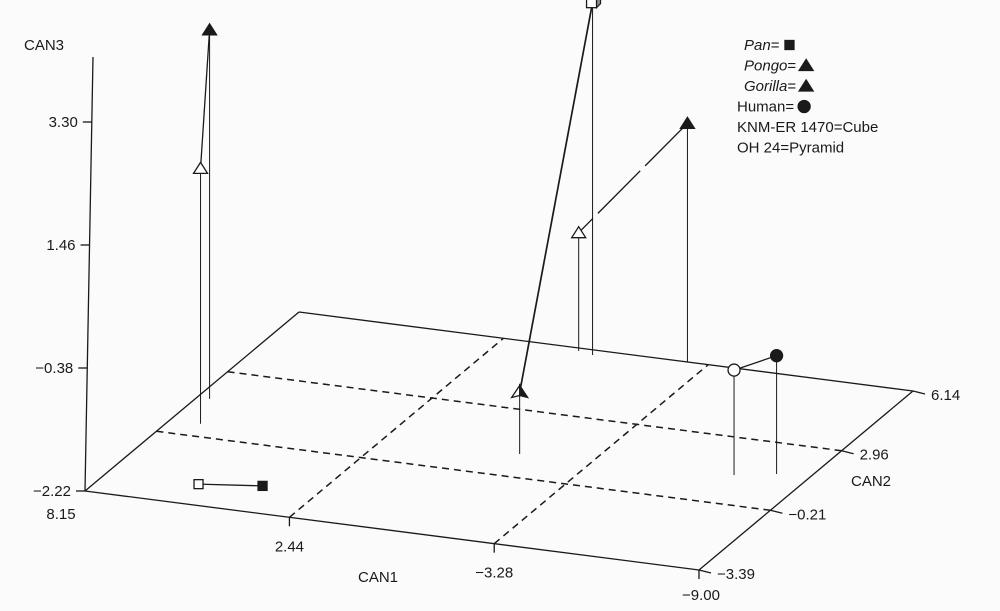 Image resolution: width=1000 pixels, height=611 pixels. I want to click on cube-face, so click(591, 4).